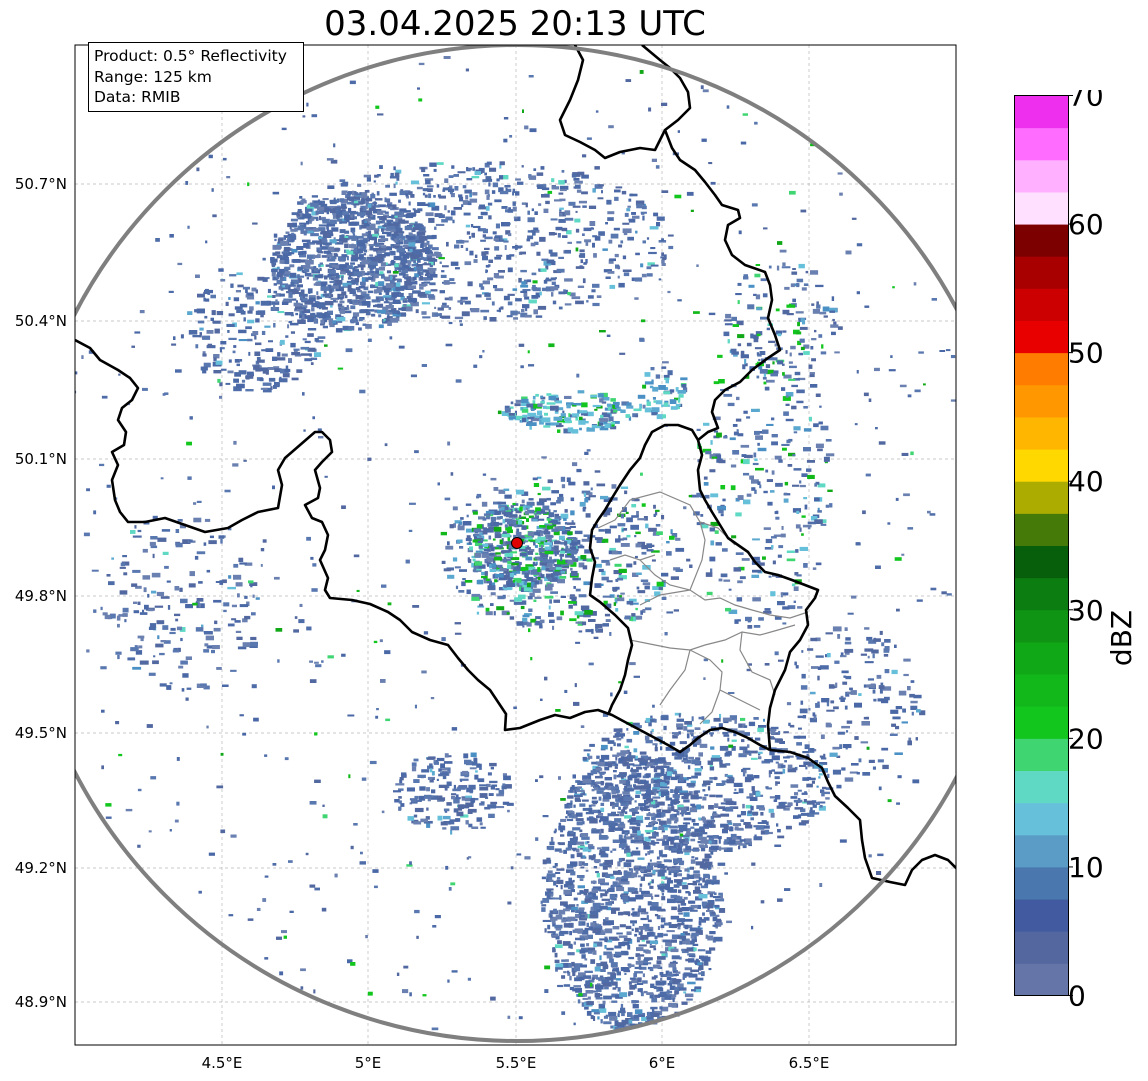  Describe the element at coordinates (41, 459) in the screenshot. I see `lat-tick-label: 50.1°N` at that location.